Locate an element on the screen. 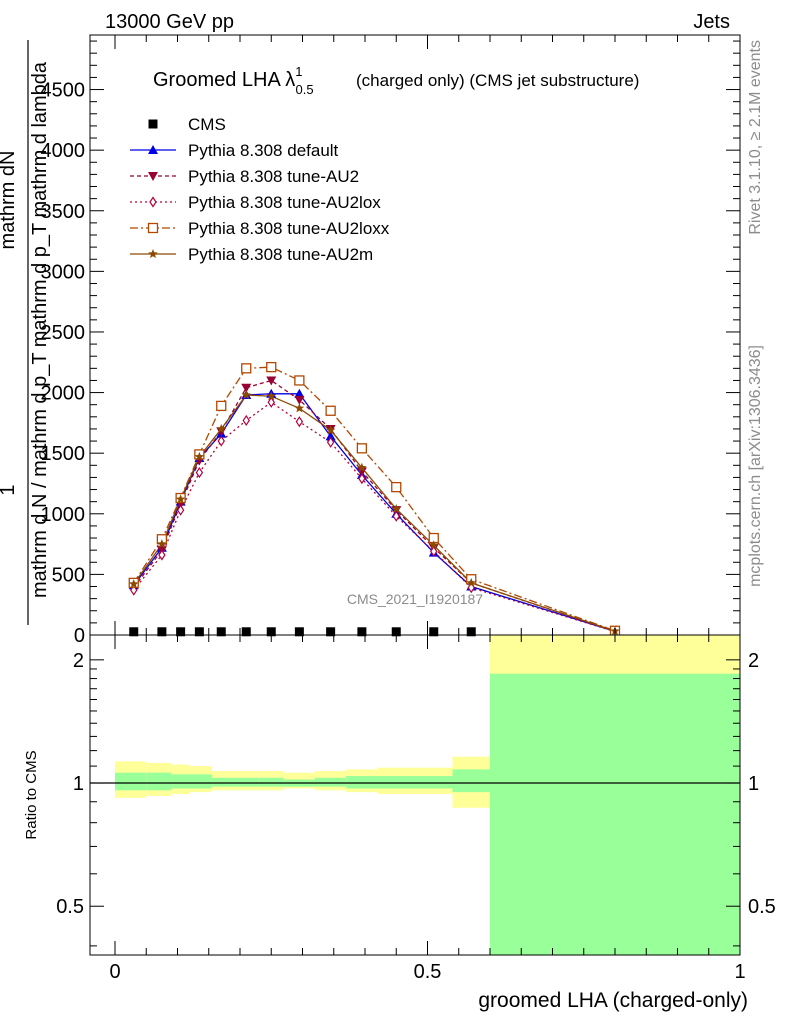  legend-entry-pythia-8-308-tune-au2loxx: Pythia 8.308 tune-AU2loxx is located at coordinates (260, 228).